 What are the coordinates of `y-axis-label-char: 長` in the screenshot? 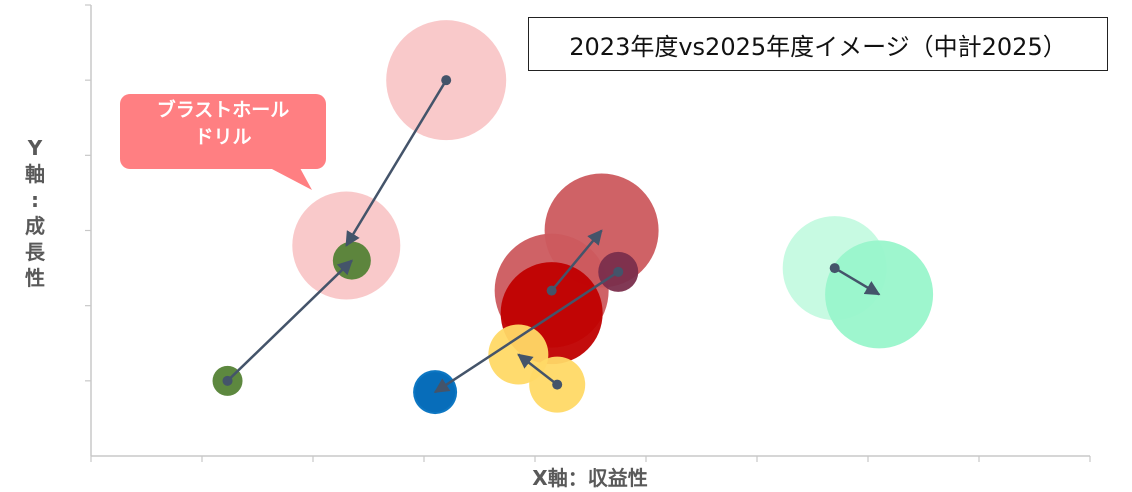 It's located at (35, 252).